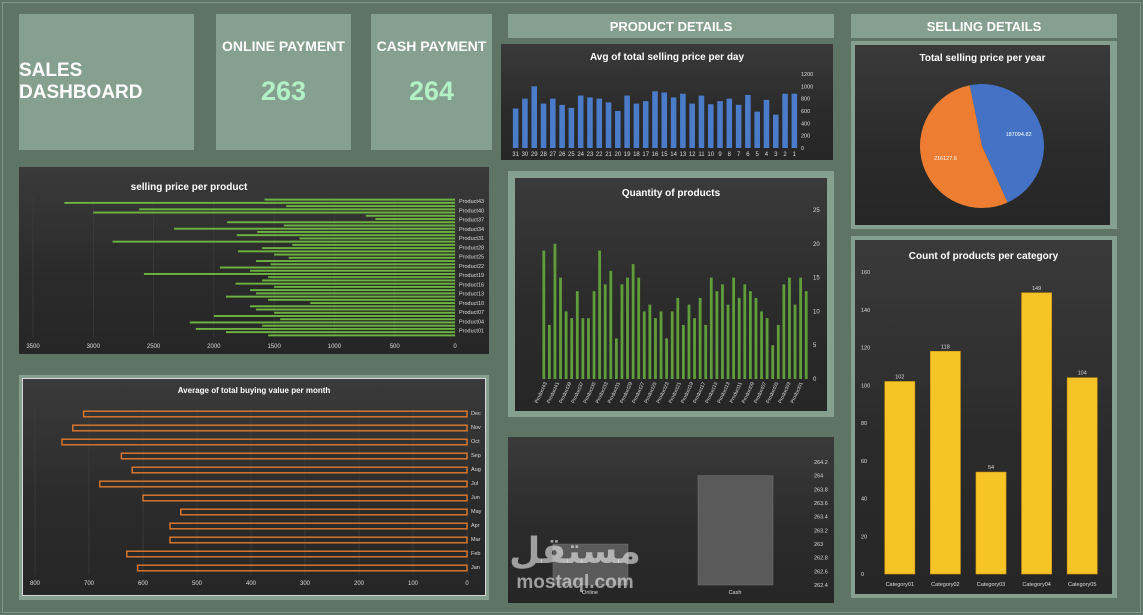  What do you see at coordinates (283, 46) in the screenshot?
I see `online-payment-label: ONLINE PAYMENT` at bounding box center [283, 46].